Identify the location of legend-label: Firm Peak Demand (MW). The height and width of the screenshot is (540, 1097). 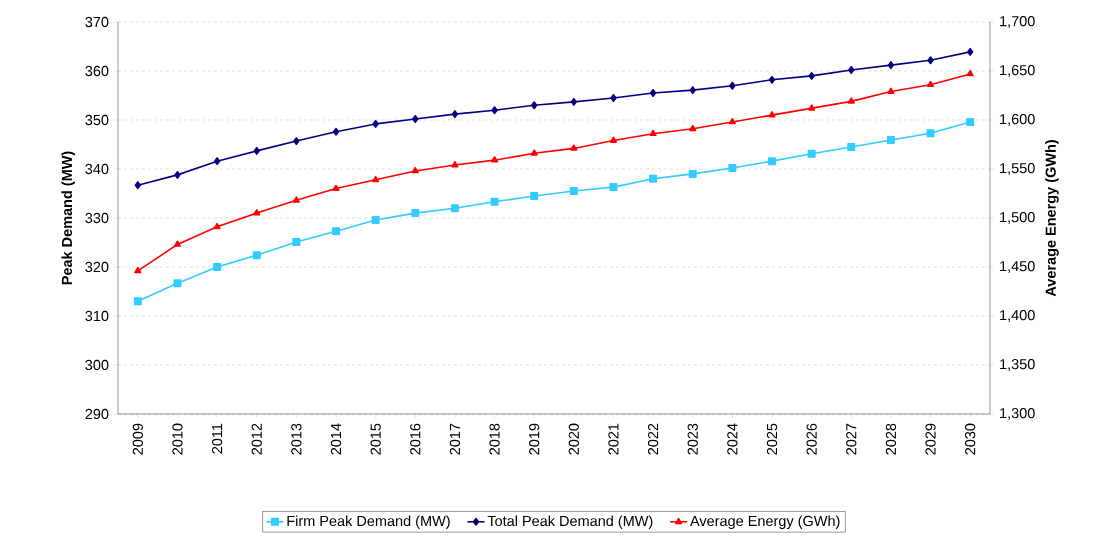
(368, 522).